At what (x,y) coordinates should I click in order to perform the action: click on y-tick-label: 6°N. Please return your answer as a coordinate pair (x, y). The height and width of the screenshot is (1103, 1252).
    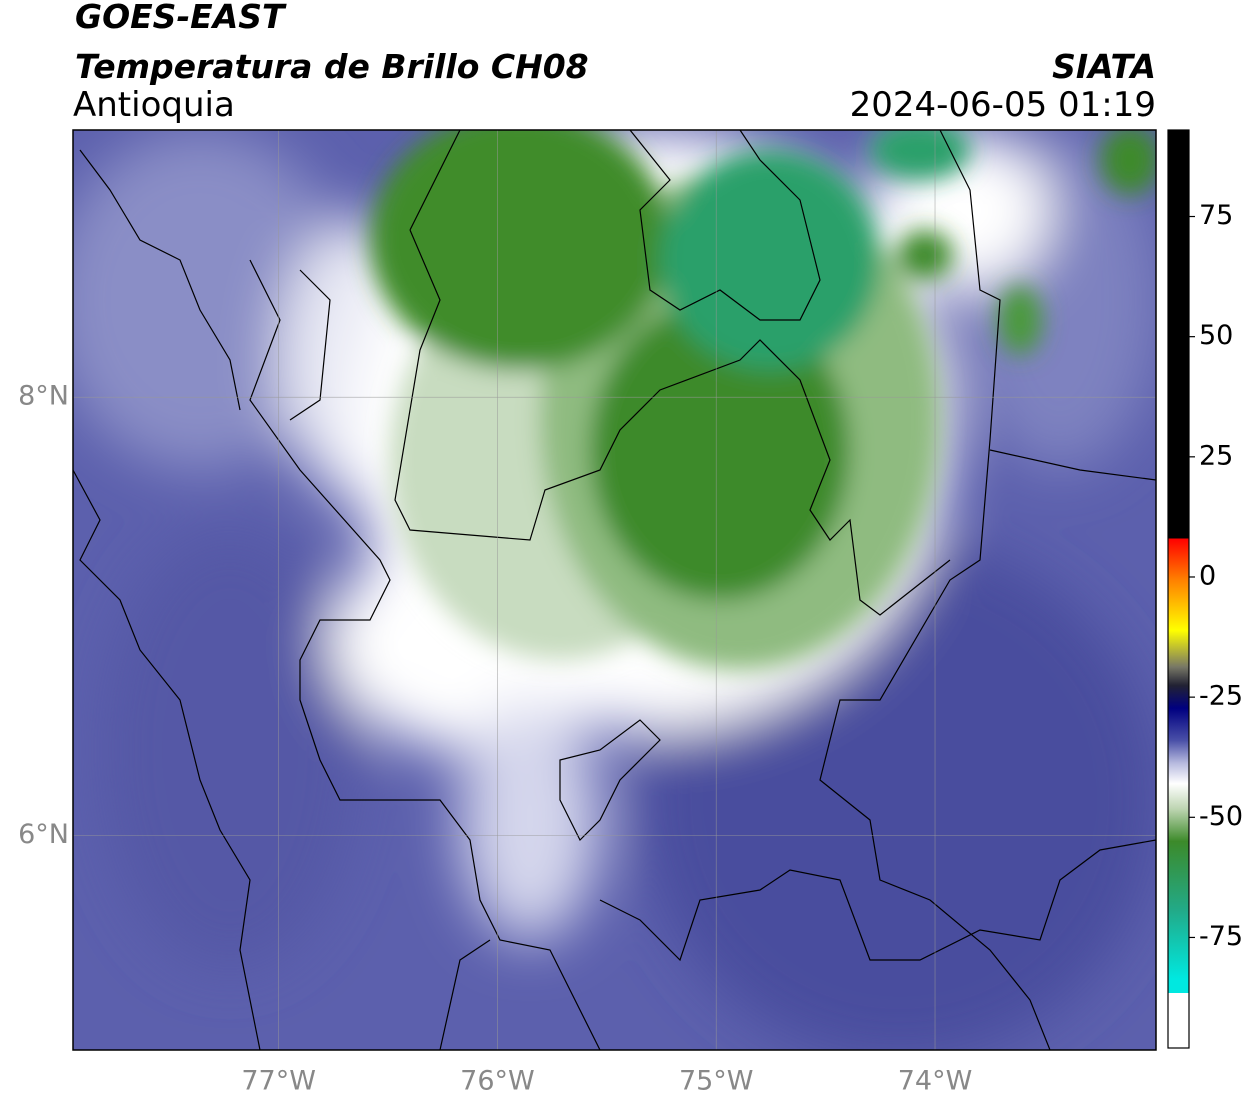
    Looking at the image, I should click on (43, 834).